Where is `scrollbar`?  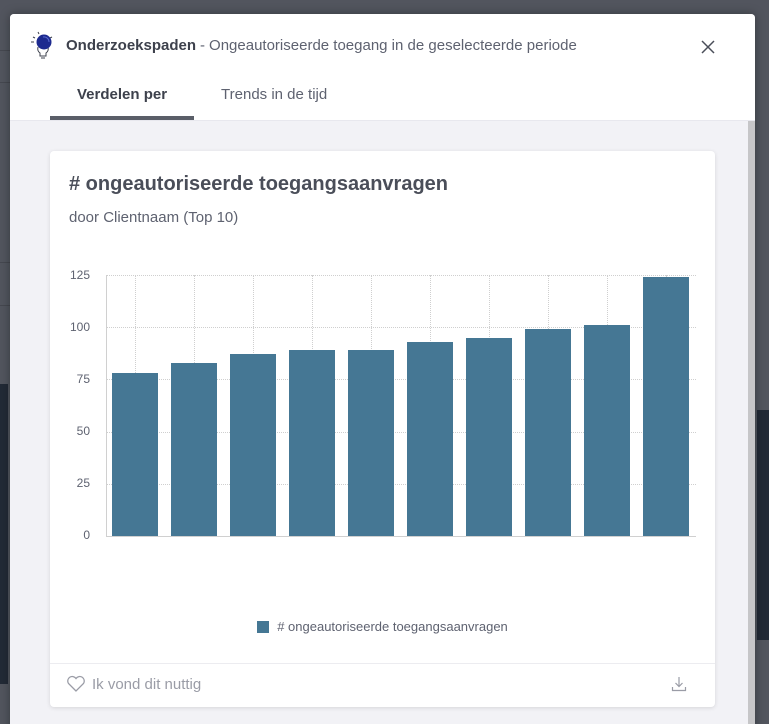
scrollbar is located at coordinates (751, 422).